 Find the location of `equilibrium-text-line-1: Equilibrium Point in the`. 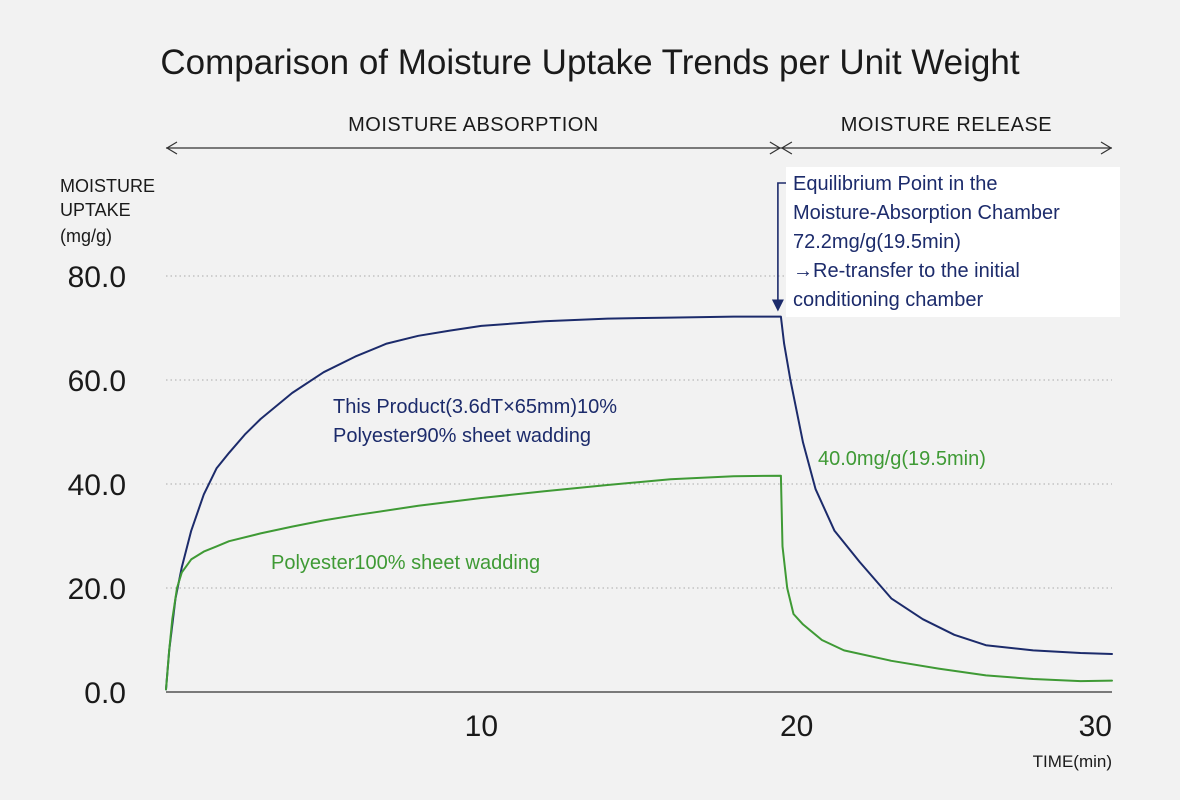

equilibrium-text-line-1: Equilibrium Point in the is located at coordinates (895, 184).